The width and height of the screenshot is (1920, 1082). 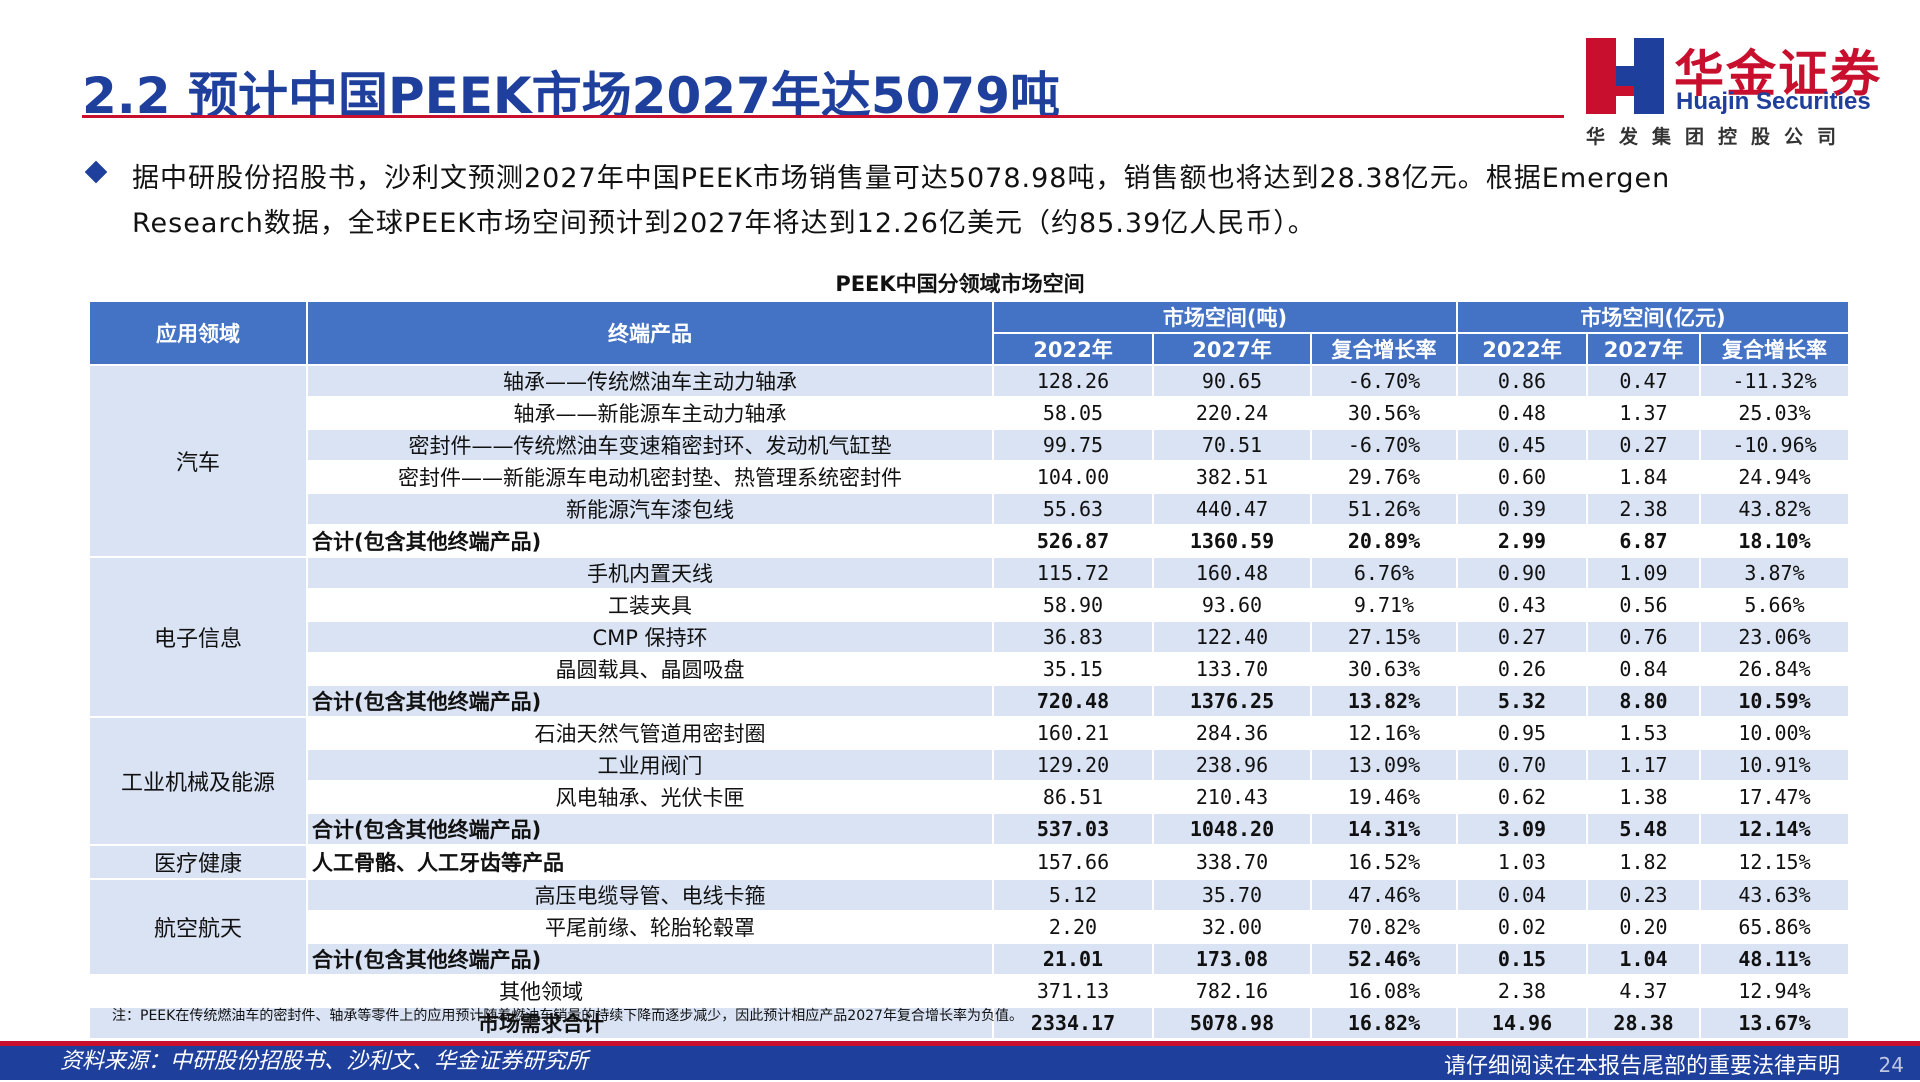 What do you see at coordinates (970, 605) in the screenshot?
I see `table-row: 工装夹具 58.90 93.60 9.71% 0.43 0.56 5.66%` at bounding box center [970, 605].